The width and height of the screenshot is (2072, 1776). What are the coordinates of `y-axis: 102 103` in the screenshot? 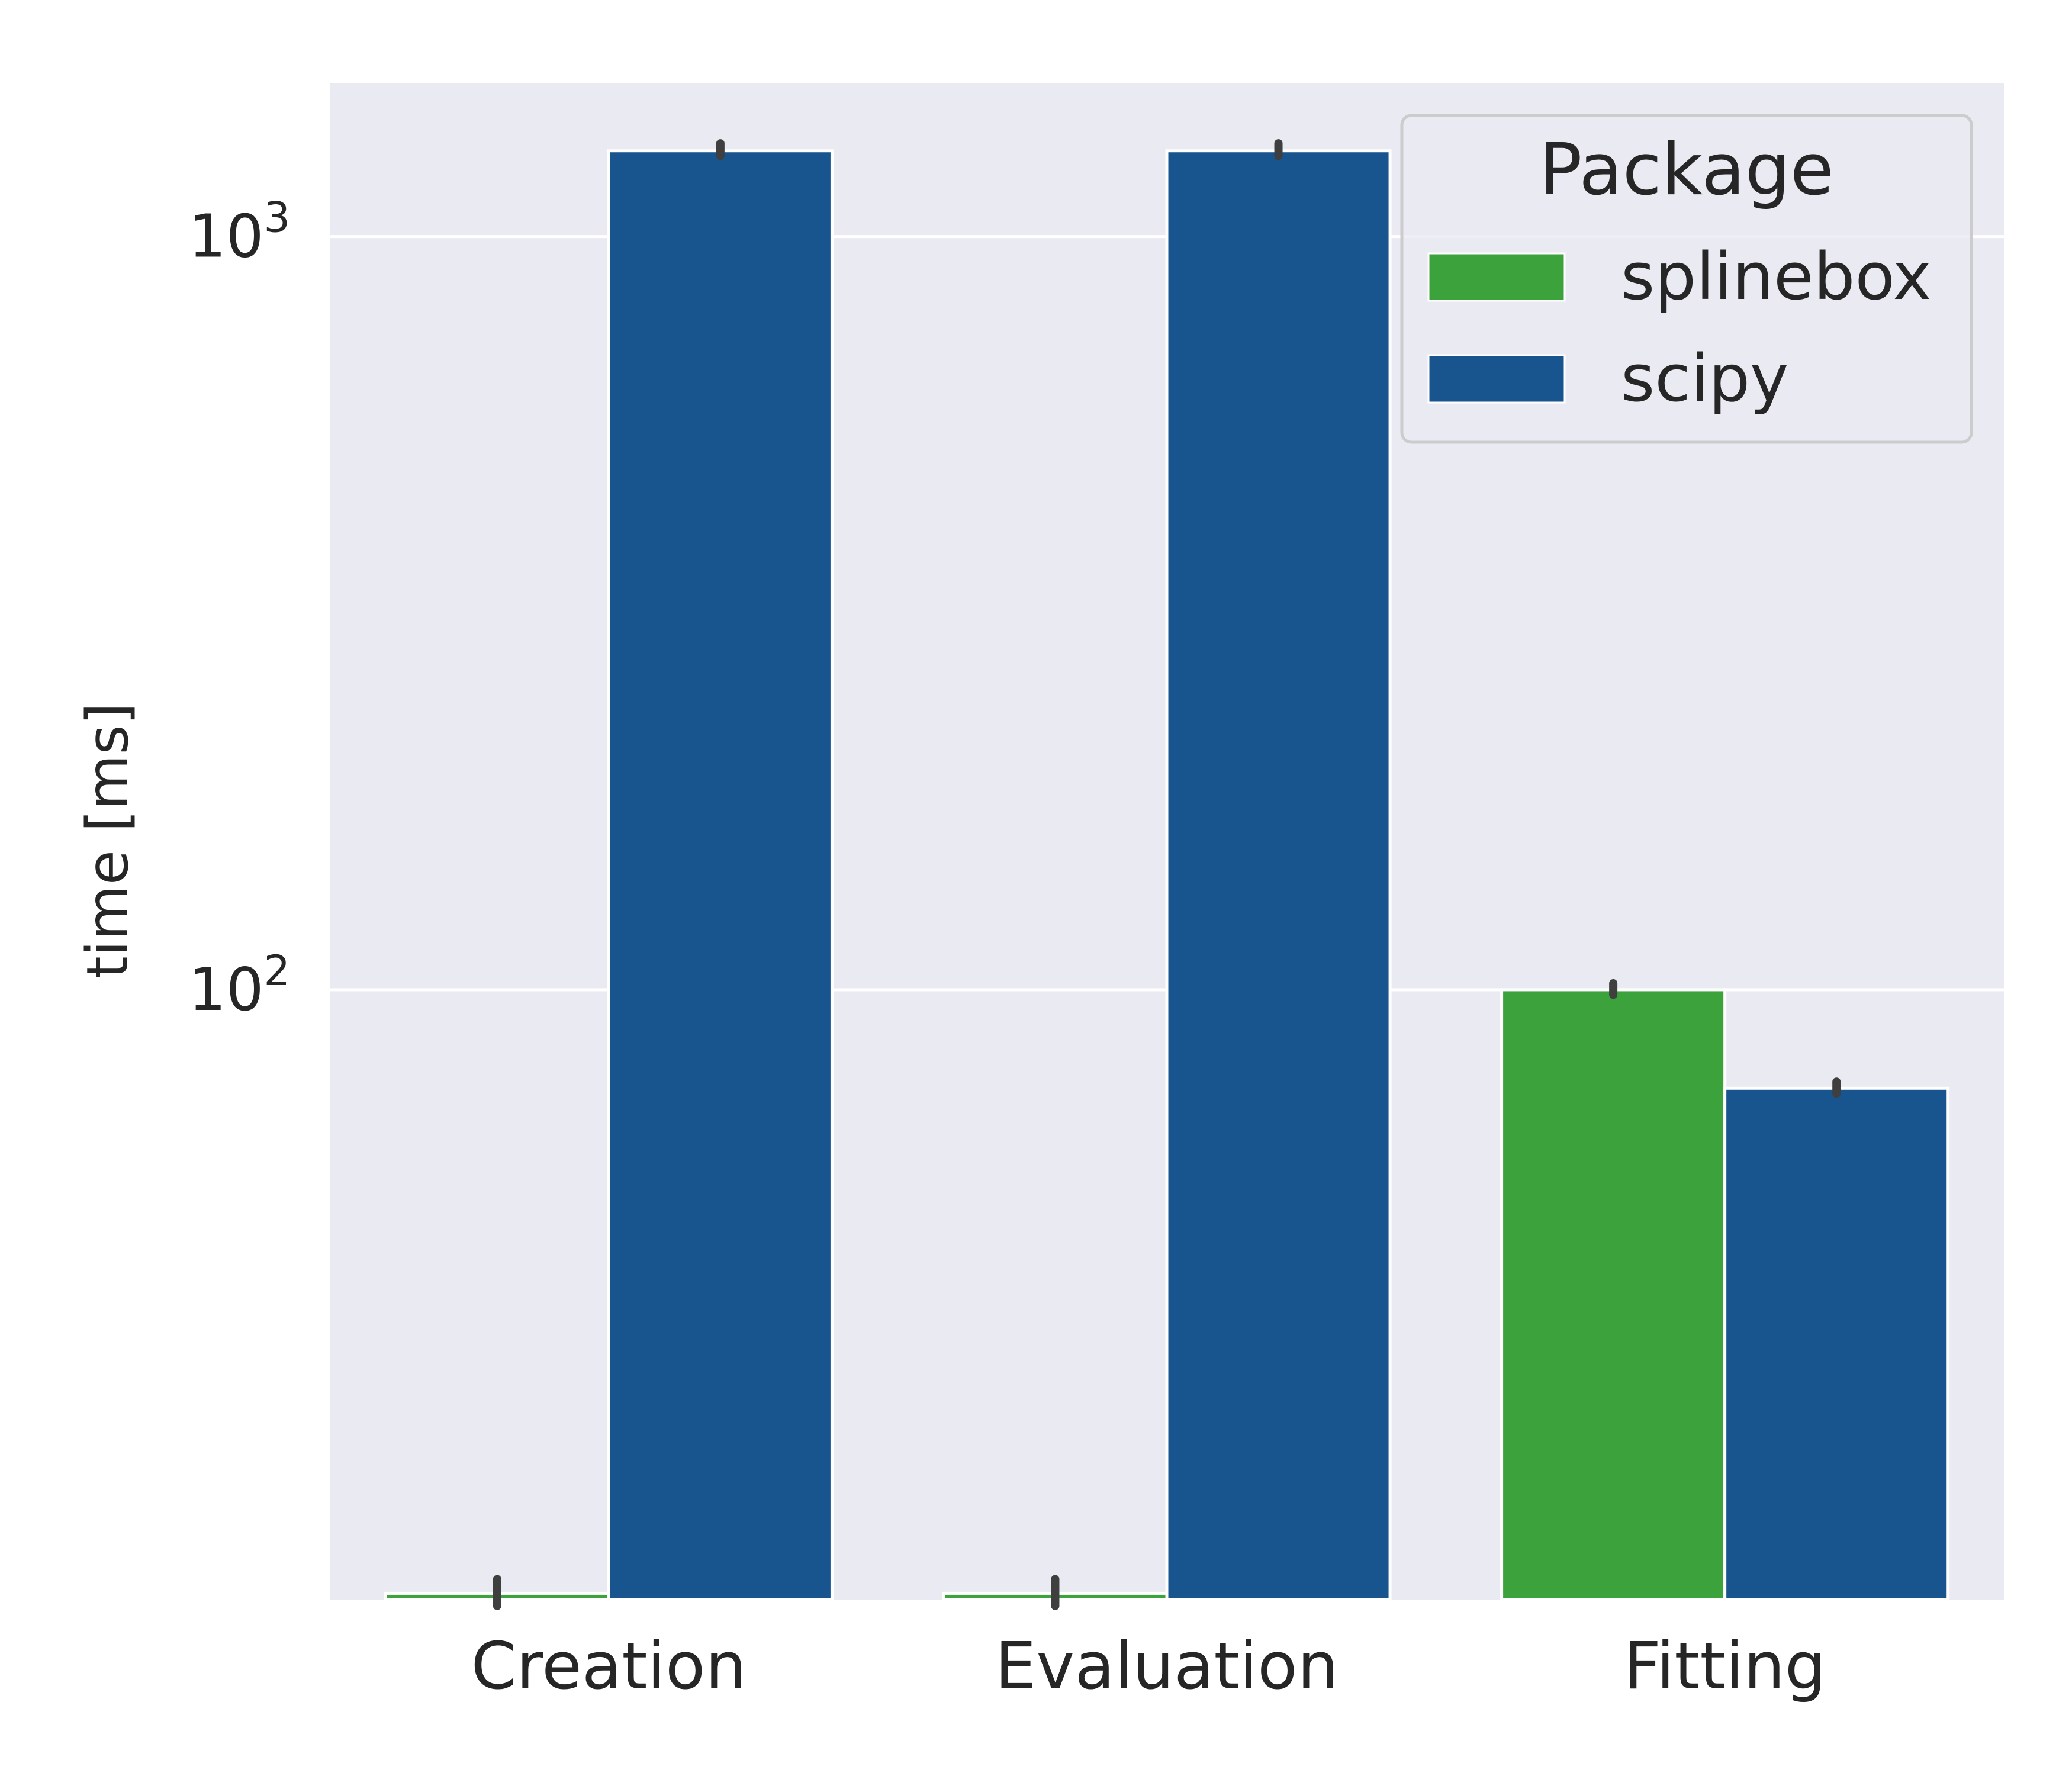 It's located at (239, 609).